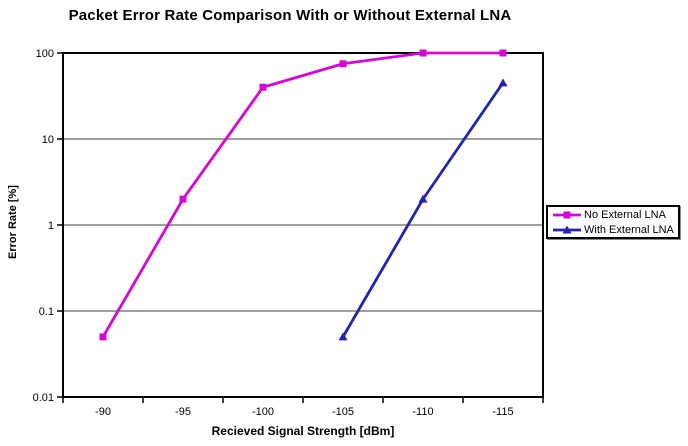  Describe the element at coordinates (423, 210) in the screenshot. I see `series-line-with-external-lna` at that location.